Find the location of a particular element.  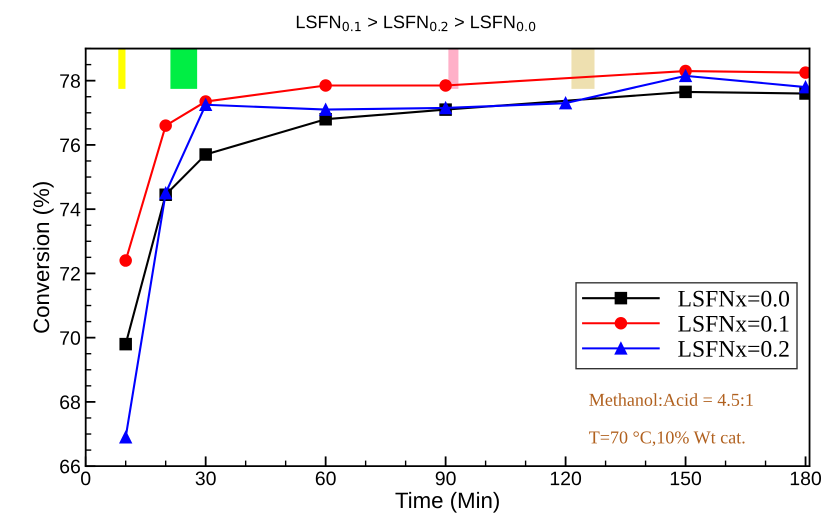

chart-title: LSFN$_{0.1}$ > LSFN$_{0.2}$ > LSFN$_{0.0}$ is located at coordinates (416, 24).